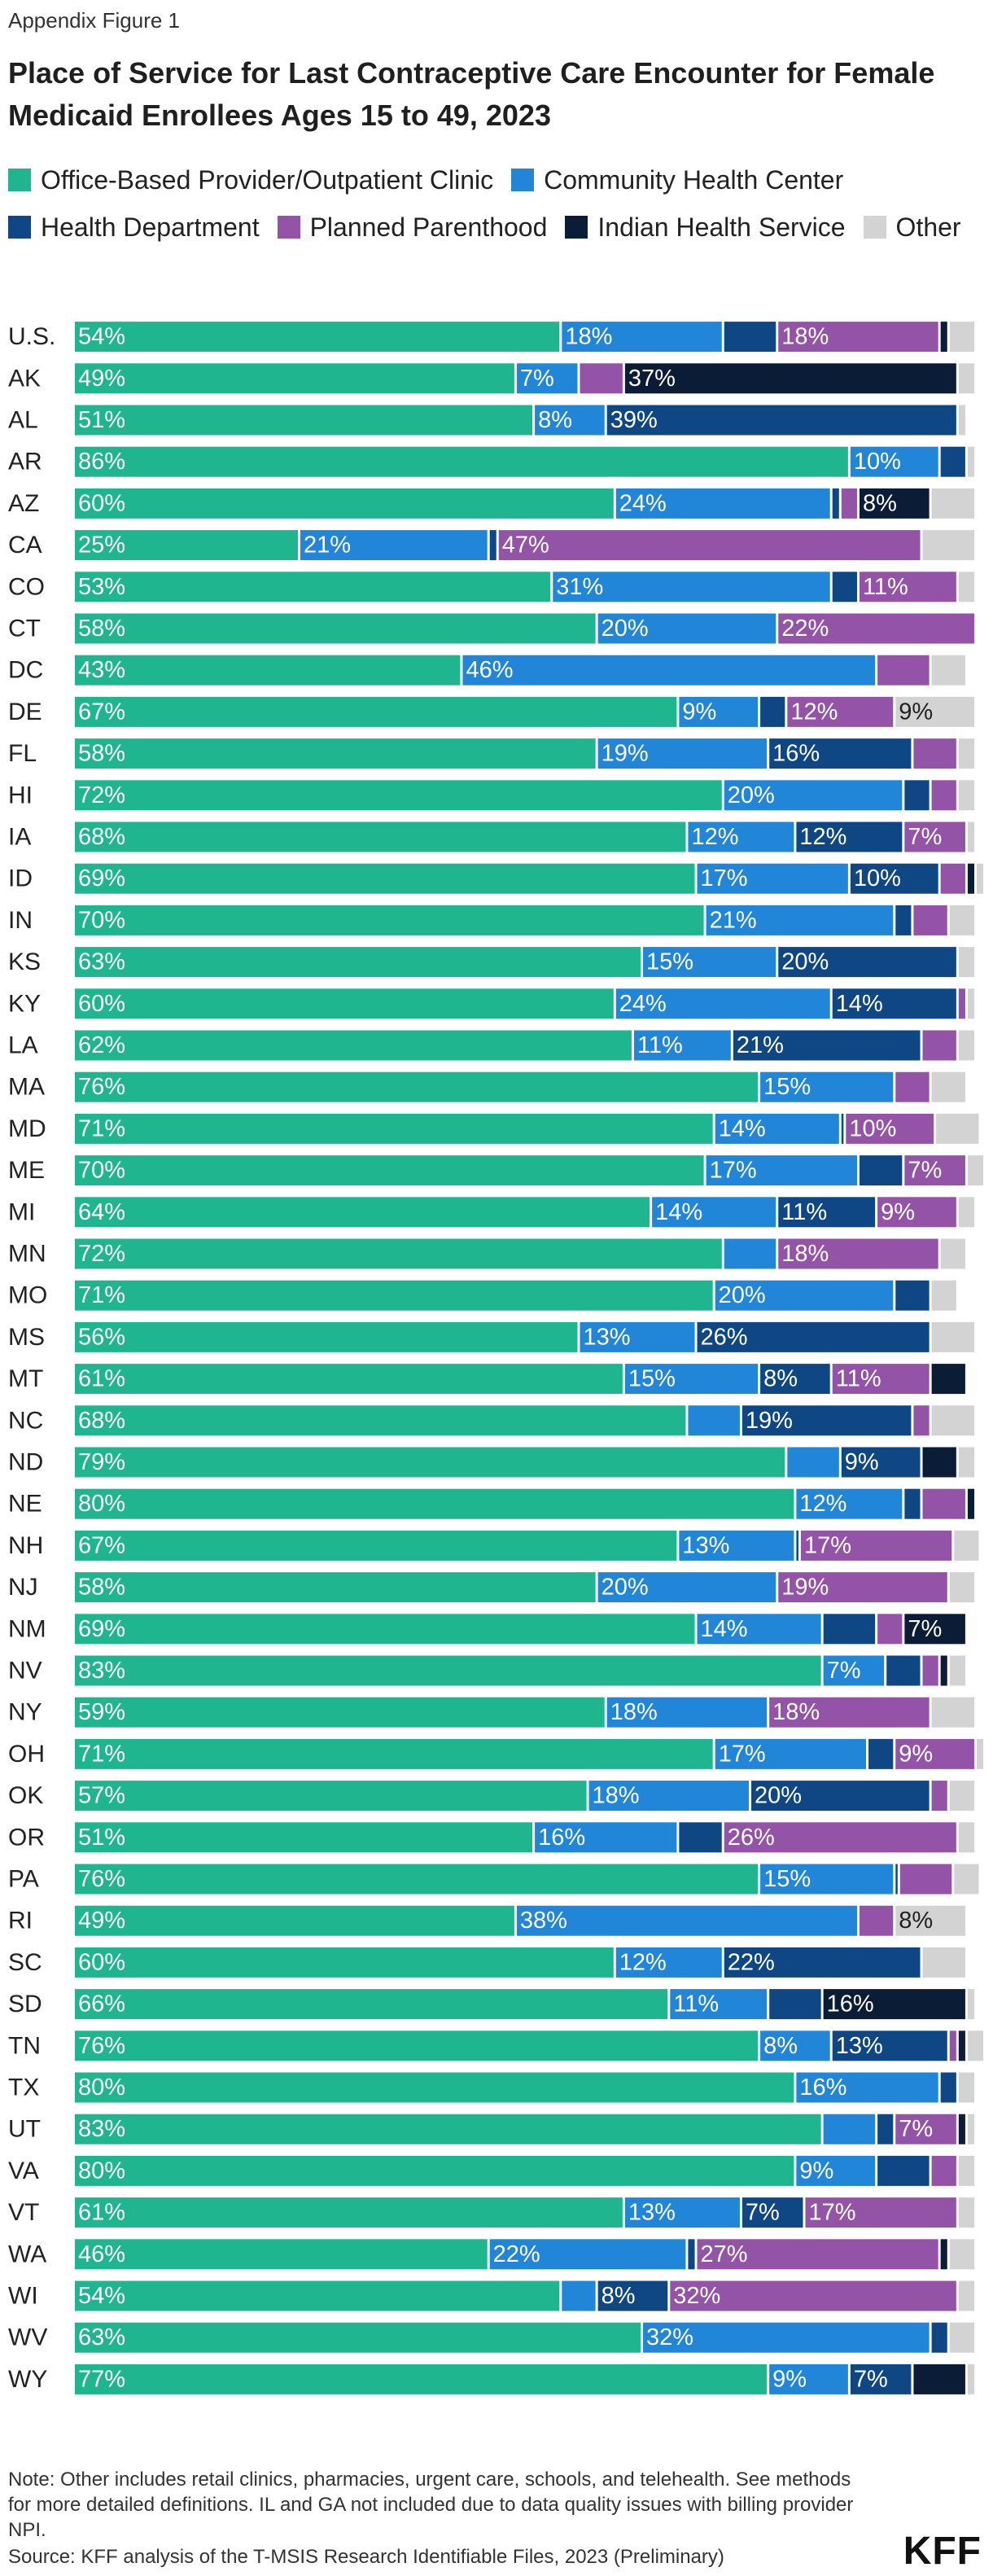 This screenshot has width=993, height=2576. Describe the element at coordinates (25, 961) in the screenshot. I see `category-label: KS` at that location.